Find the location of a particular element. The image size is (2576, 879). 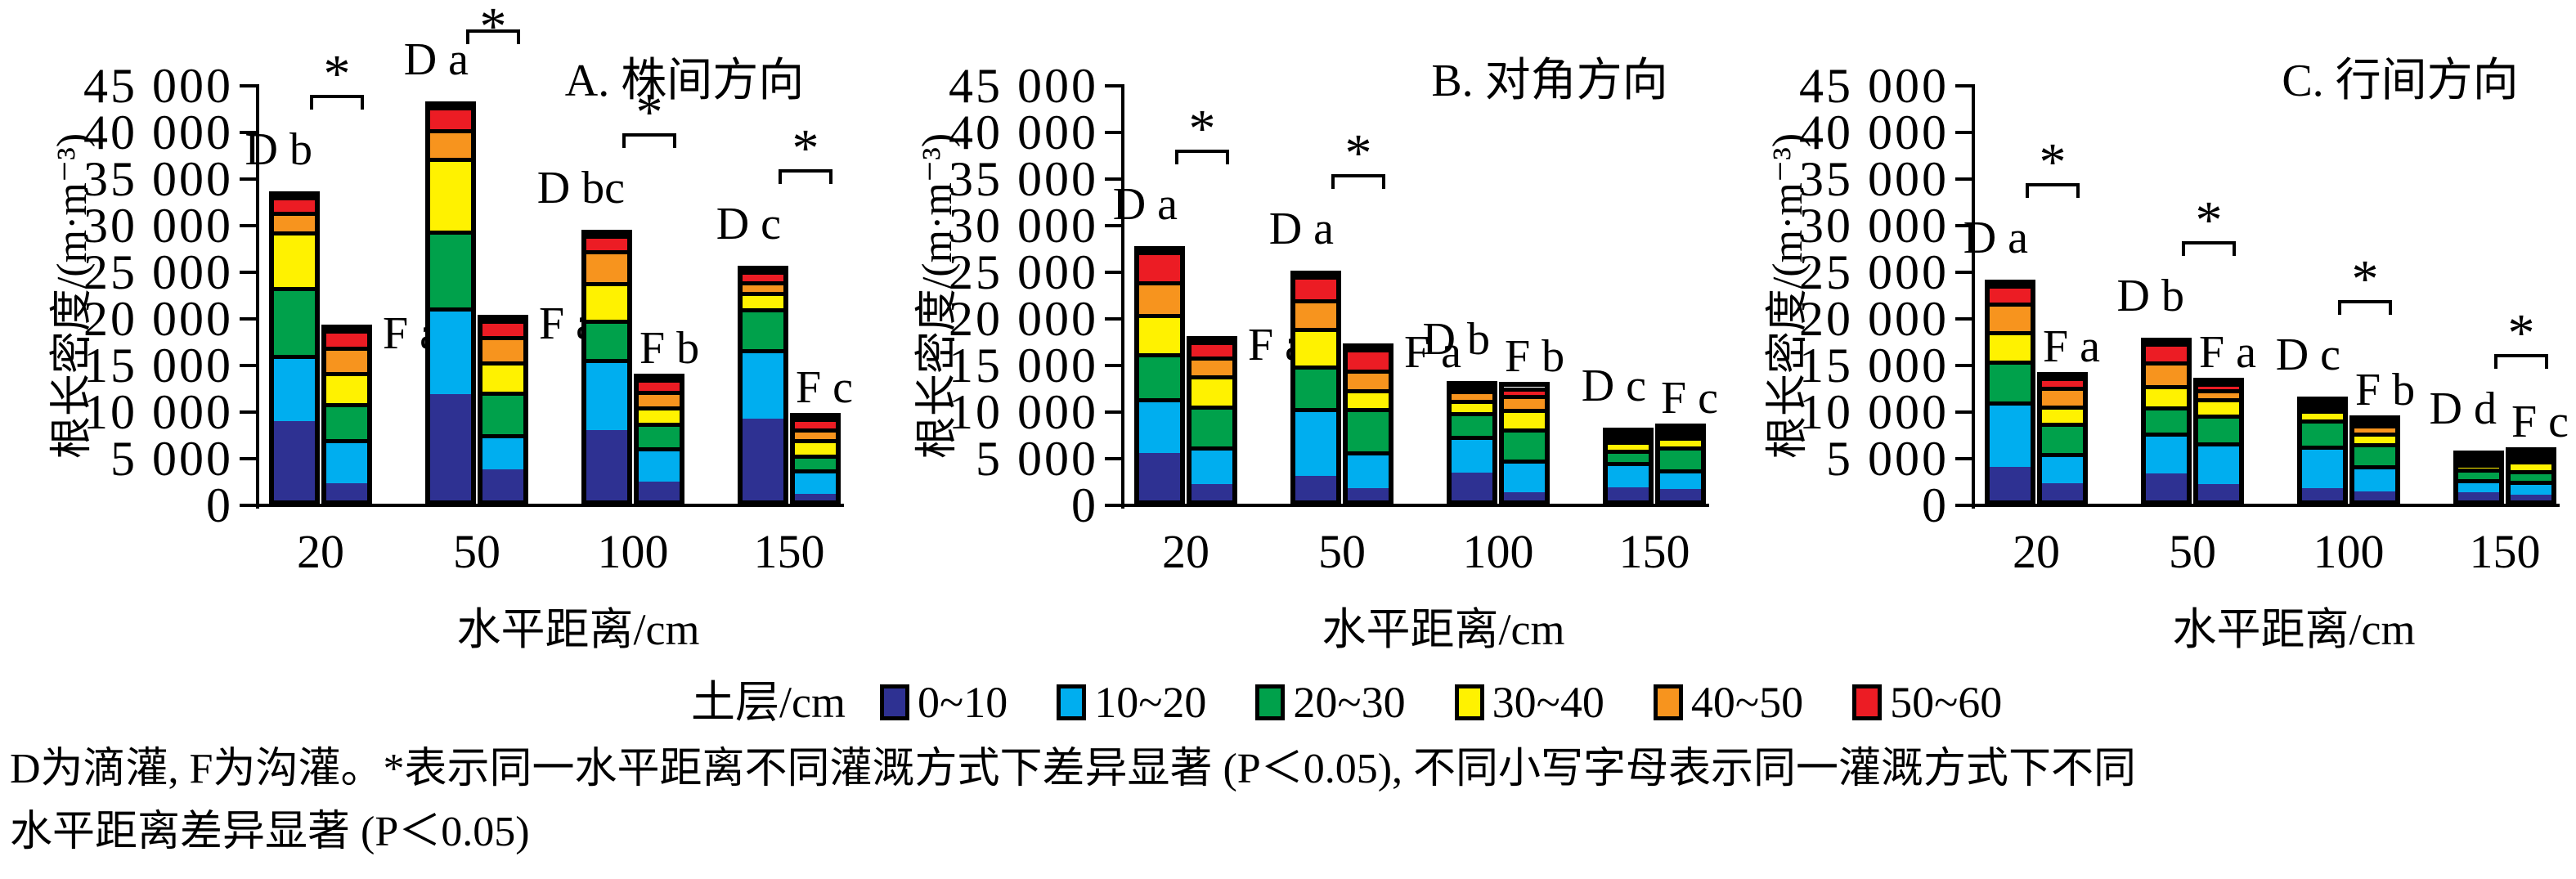

x-axis-A is located at coordinates (550, 505).